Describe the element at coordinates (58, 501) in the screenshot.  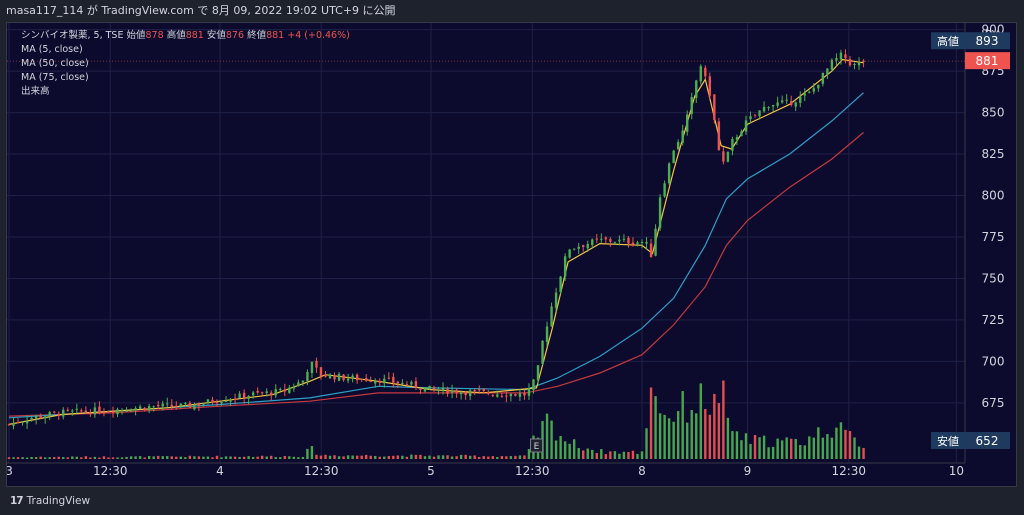
I see `tradingview-brand: TradingView` at that location.